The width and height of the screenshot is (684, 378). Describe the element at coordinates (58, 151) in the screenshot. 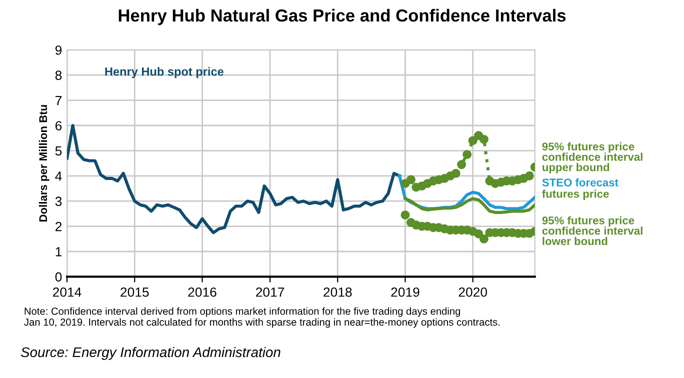

I see `y-tick-label: 5` at that location.